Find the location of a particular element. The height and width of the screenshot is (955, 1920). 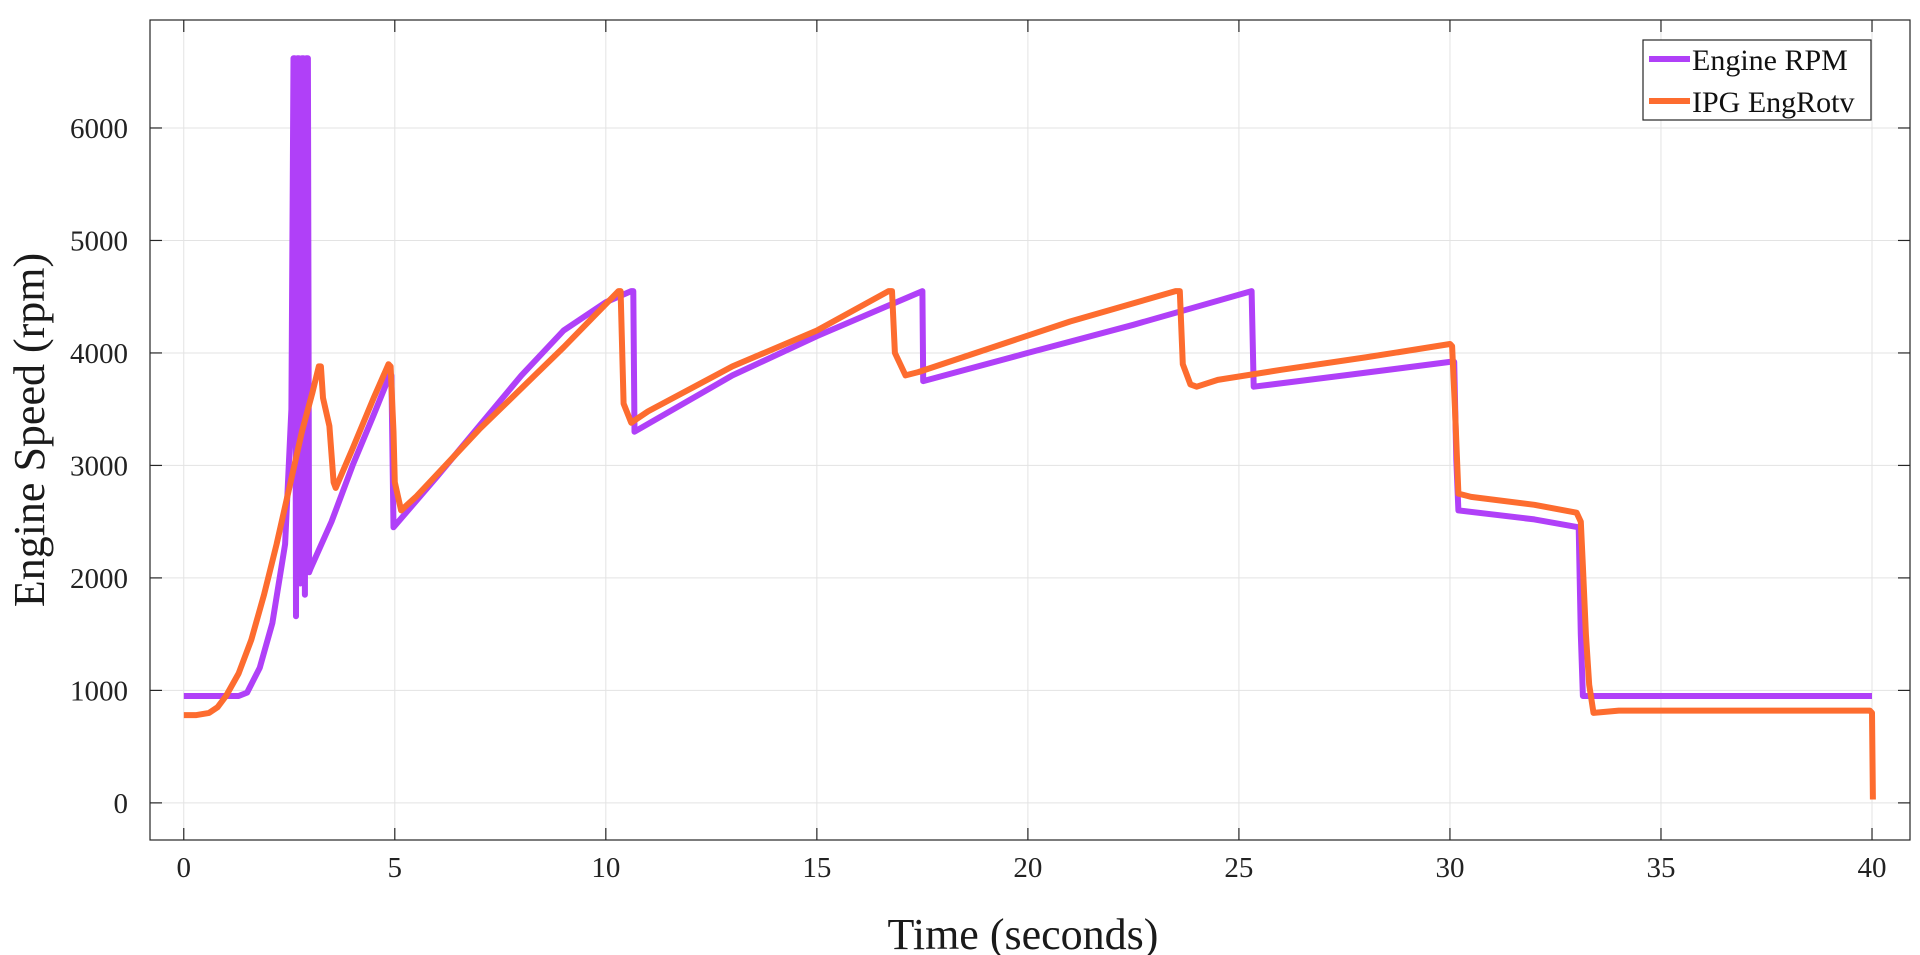

x-tick-label: 30 is located at coordinates (1449, 868).